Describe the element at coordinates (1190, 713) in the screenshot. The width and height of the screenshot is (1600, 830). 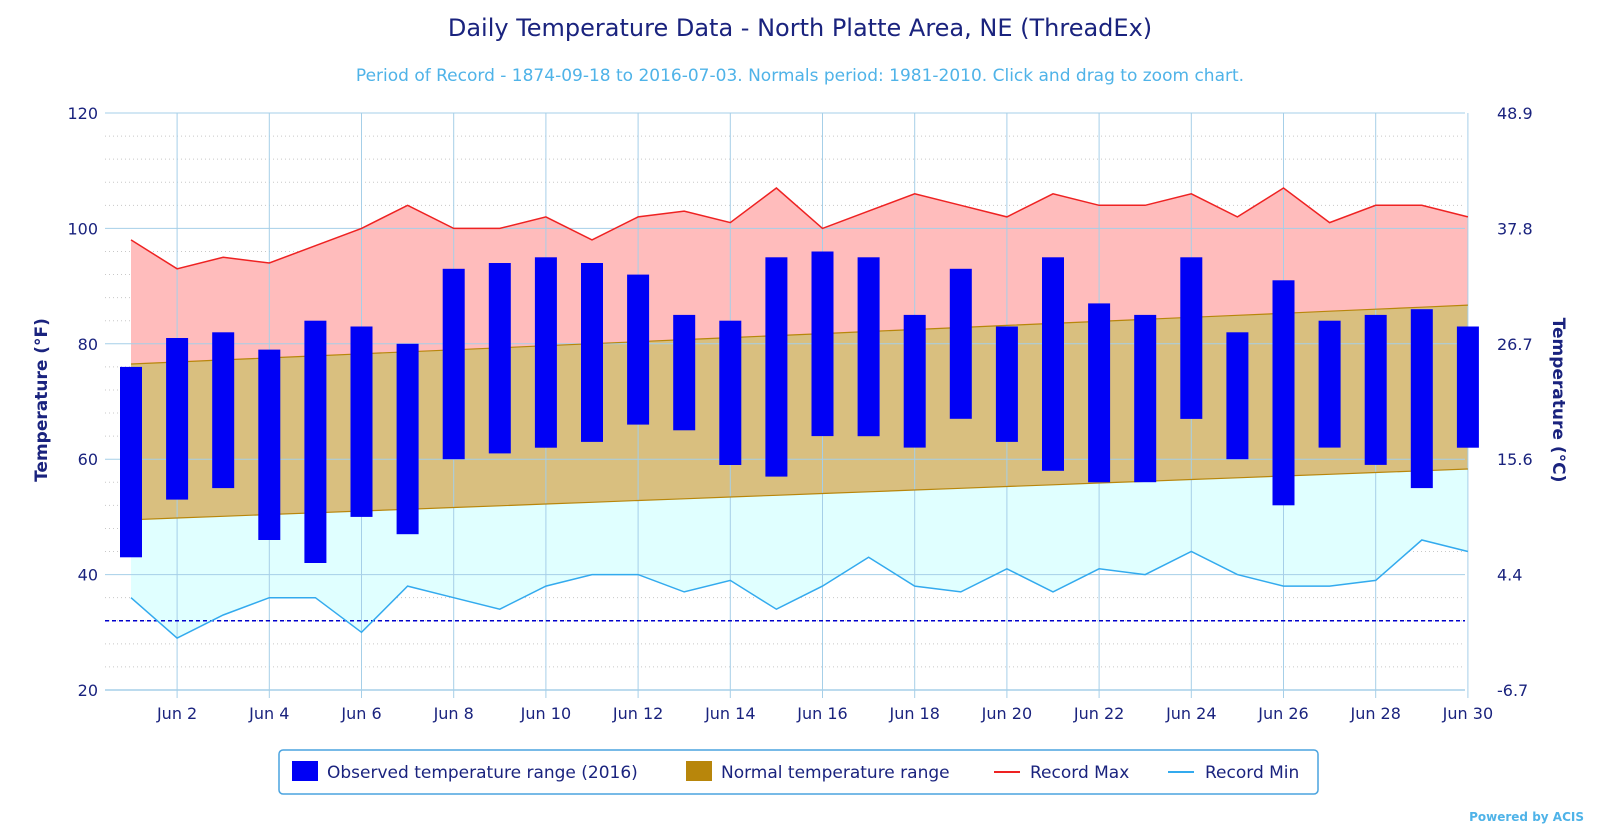
I see `x-tick-label: Jun 24` at that location.